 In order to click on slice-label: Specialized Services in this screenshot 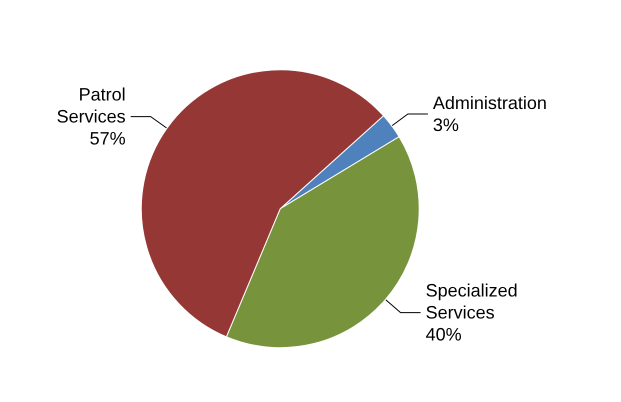, I will do `click(472, 301)`.